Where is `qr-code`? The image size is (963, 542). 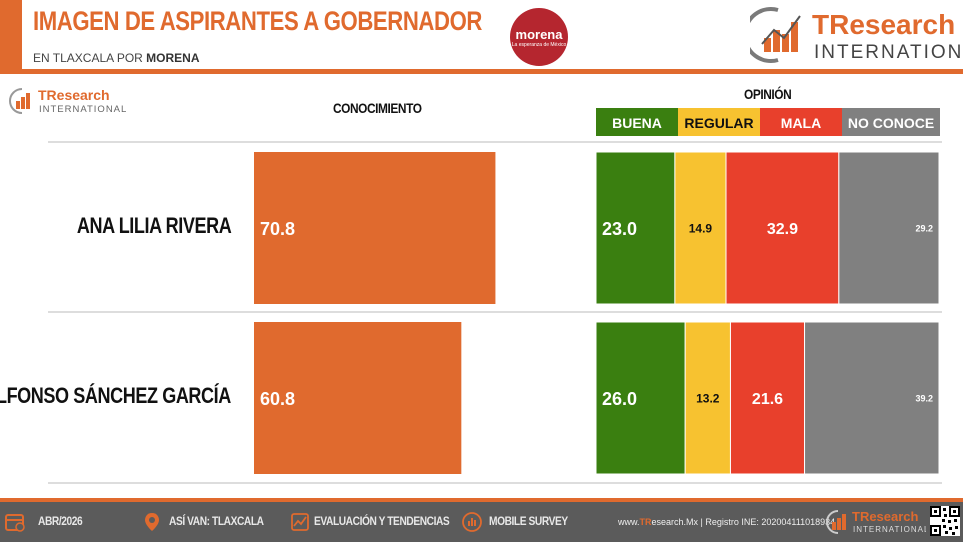
qr-code is located at coordinates (945, 521).